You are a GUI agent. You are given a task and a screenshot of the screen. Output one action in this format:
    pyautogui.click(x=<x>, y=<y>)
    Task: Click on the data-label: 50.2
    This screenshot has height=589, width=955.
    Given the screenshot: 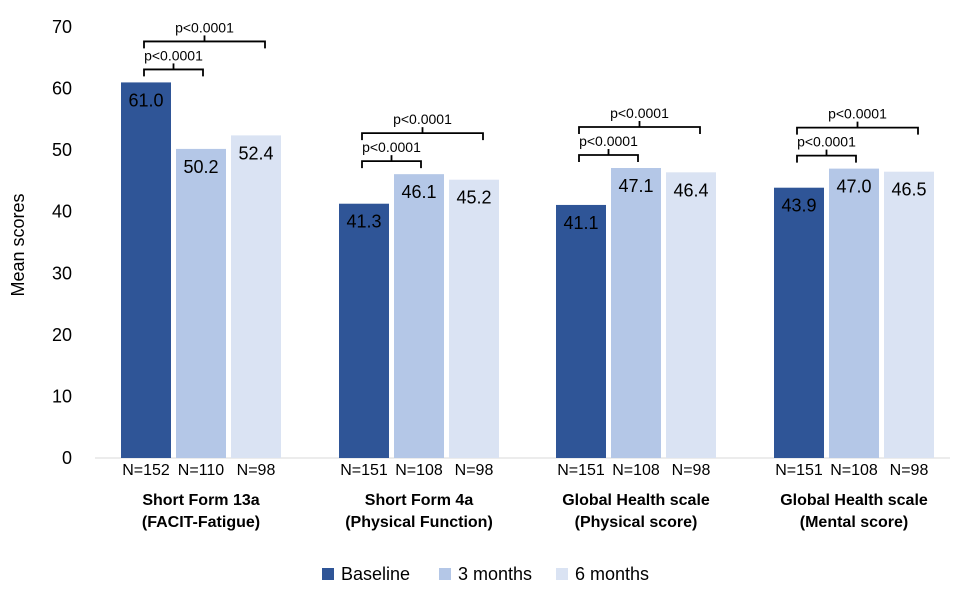 What is the action you would take?
    pyautogui.click(x=200, y=167)
    